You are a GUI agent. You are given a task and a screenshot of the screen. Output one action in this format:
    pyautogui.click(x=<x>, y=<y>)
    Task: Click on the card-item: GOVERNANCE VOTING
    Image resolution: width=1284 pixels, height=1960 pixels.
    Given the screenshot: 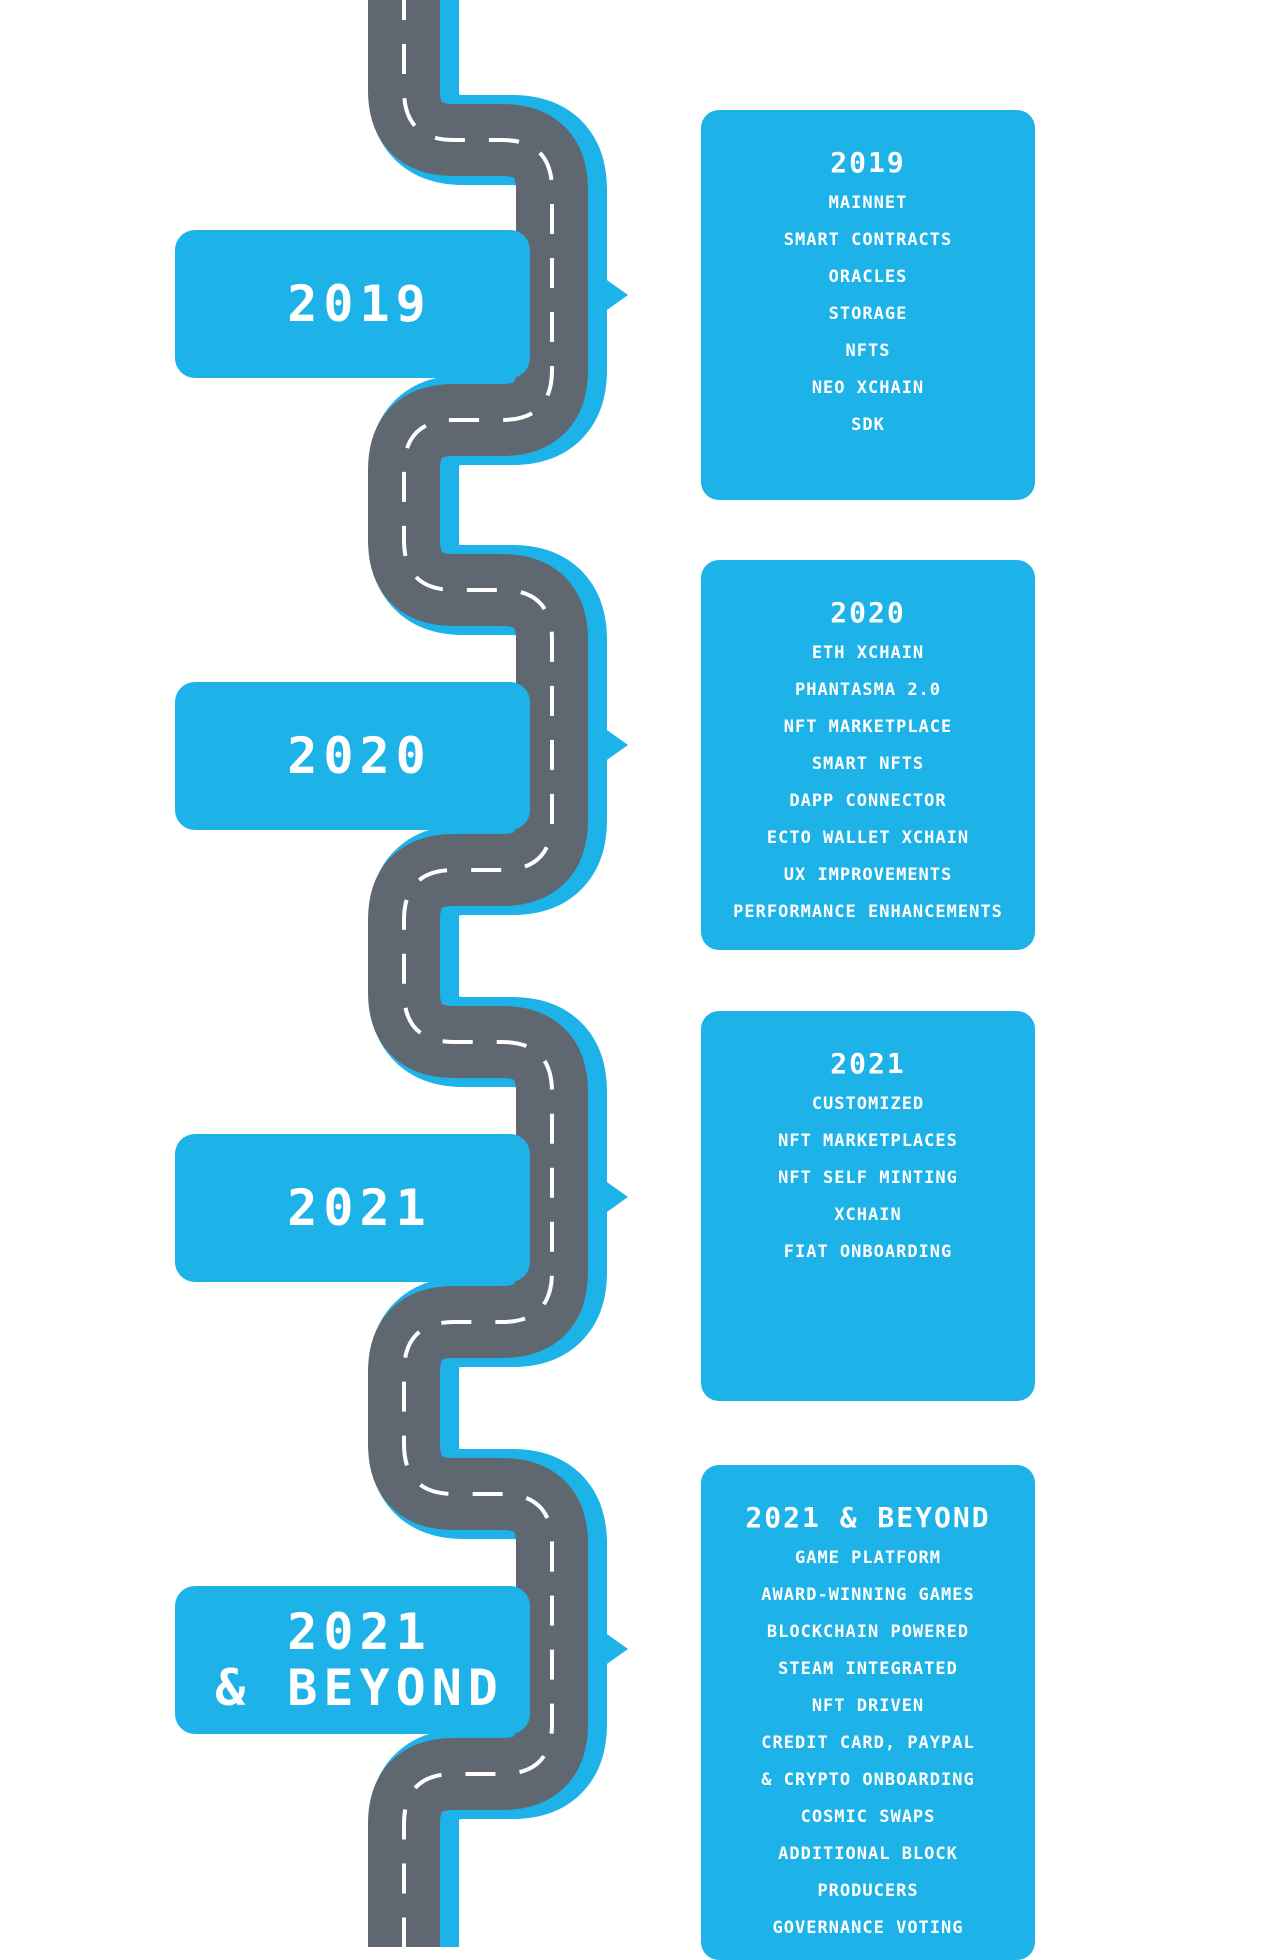 What is the action you would take?
    pyautogui.click(x=868, y=1928)
    